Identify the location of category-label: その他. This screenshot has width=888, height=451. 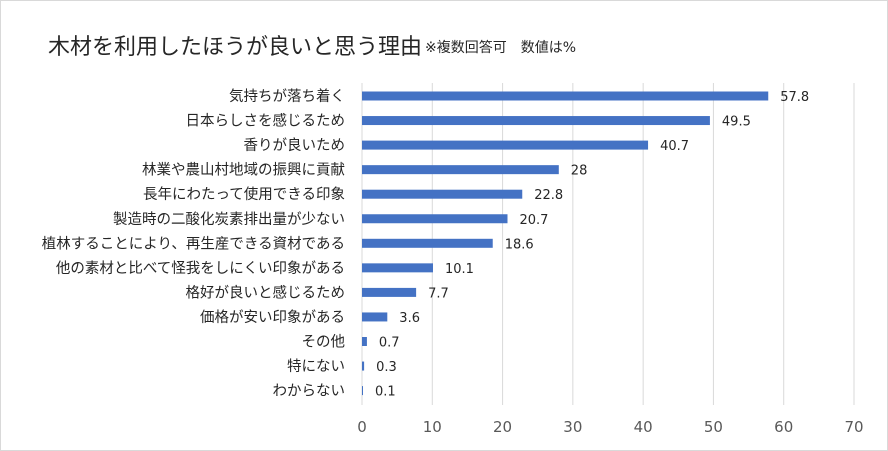
(324, 342).